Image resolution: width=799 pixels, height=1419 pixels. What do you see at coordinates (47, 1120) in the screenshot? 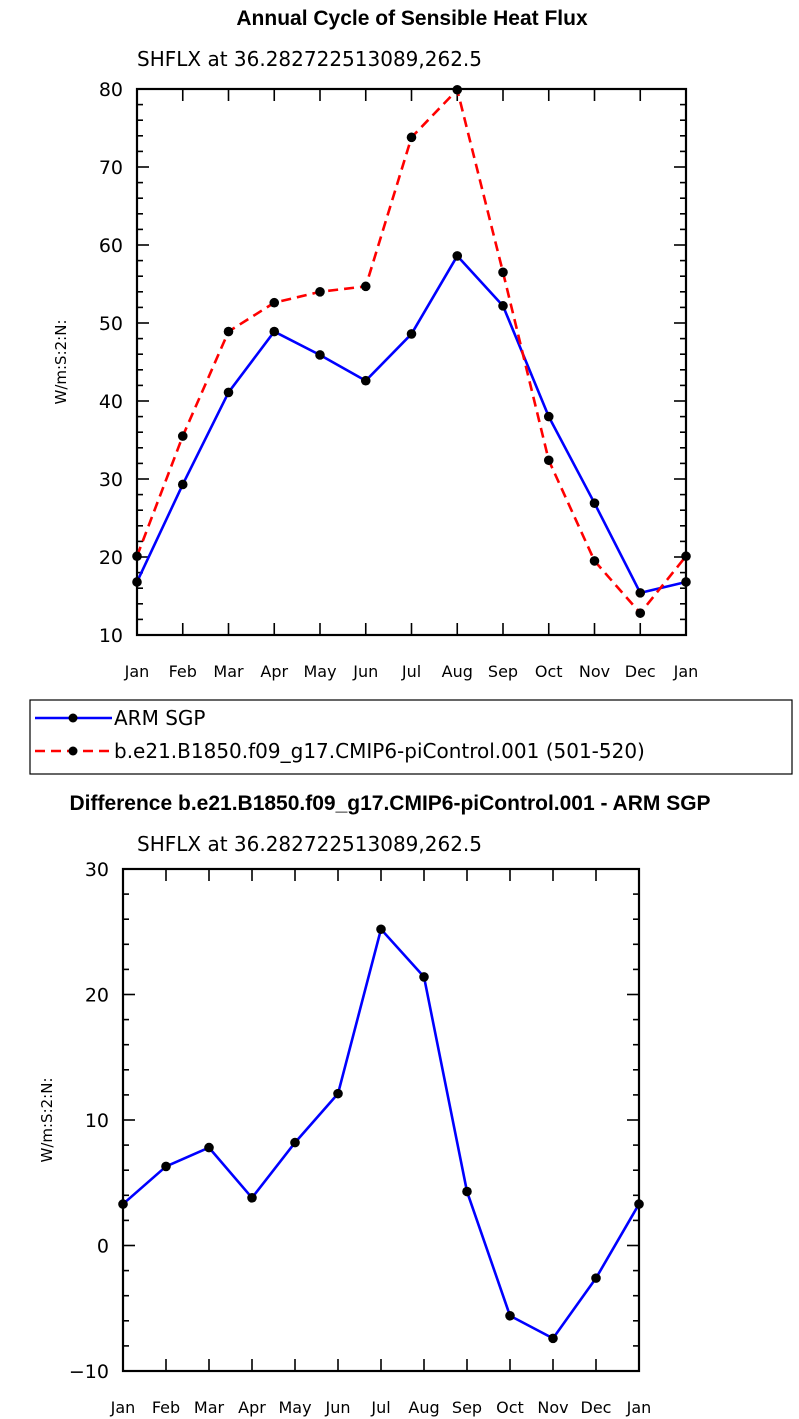
I see `chart2-y-axis-label: W/m:S:2:N:` at bounding box center [47, 1120].